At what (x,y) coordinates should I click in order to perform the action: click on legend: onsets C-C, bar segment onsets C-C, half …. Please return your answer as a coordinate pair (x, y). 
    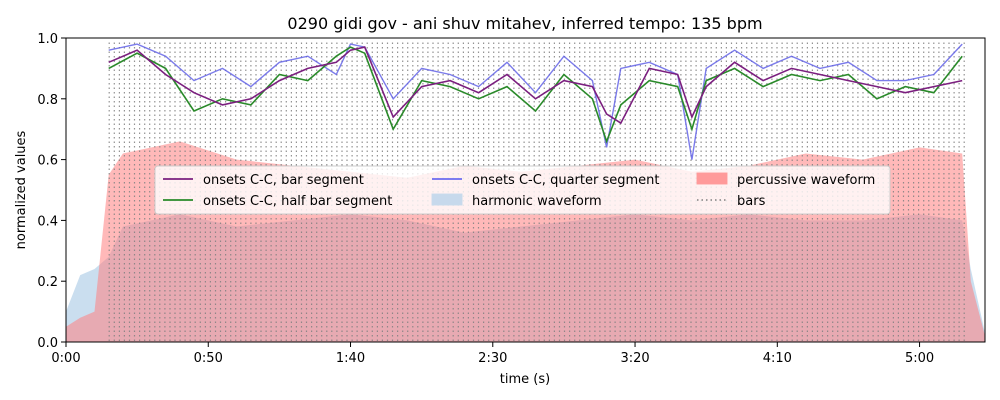
    Looking at the image, I should click on (522, 190).